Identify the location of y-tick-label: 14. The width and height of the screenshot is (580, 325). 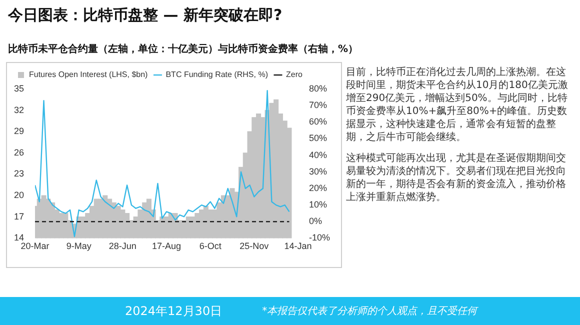
(19, 237).